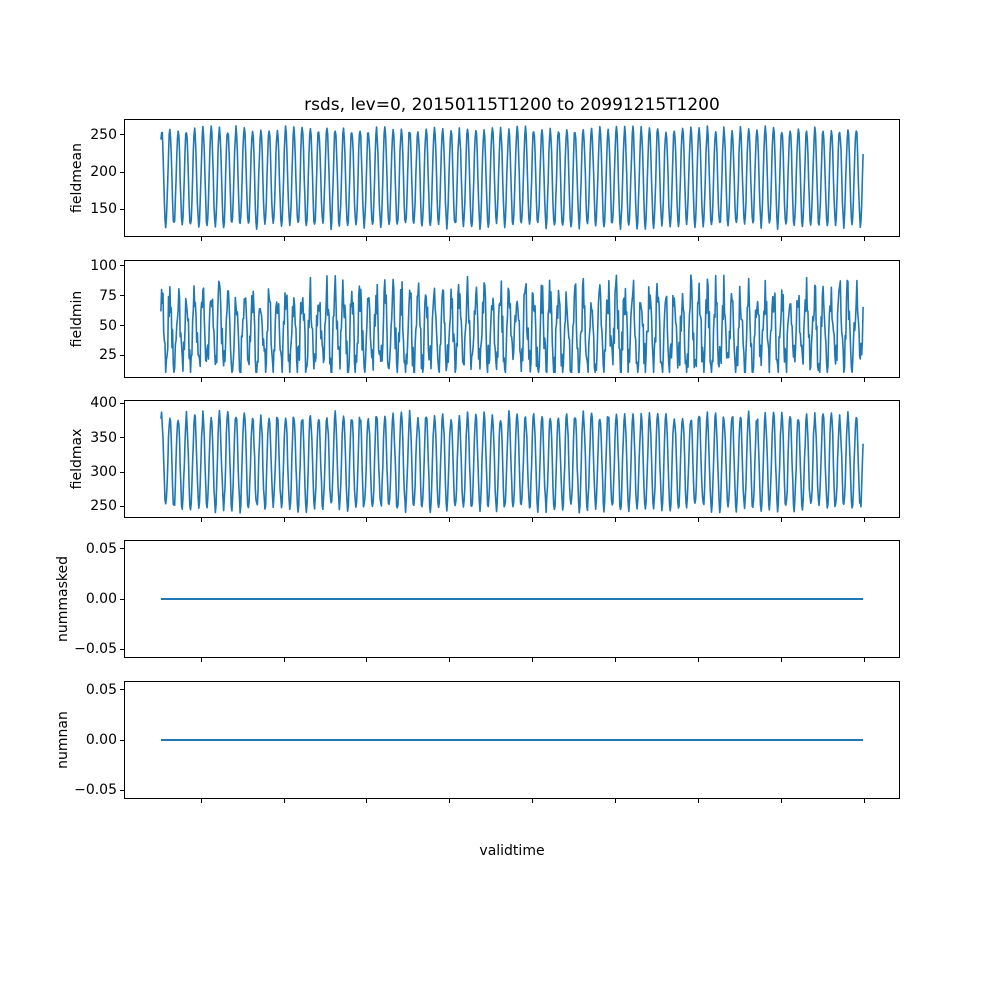 Image resolution: width=1000 pixels, height=1000 pixels. I want to click on series-line-fieldmax, so click(512, 461).